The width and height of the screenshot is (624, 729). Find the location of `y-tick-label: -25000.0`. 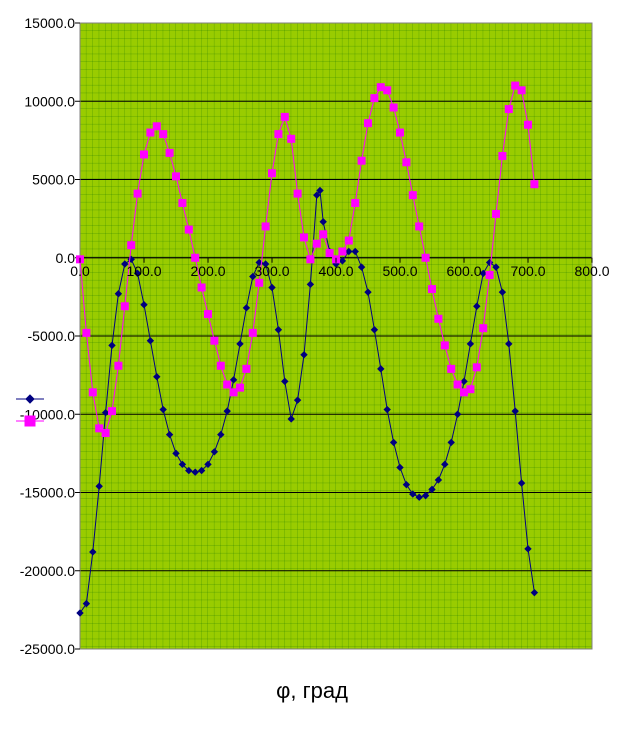

y-tick-label: -25000.0 is located at coordinates (47, 649).